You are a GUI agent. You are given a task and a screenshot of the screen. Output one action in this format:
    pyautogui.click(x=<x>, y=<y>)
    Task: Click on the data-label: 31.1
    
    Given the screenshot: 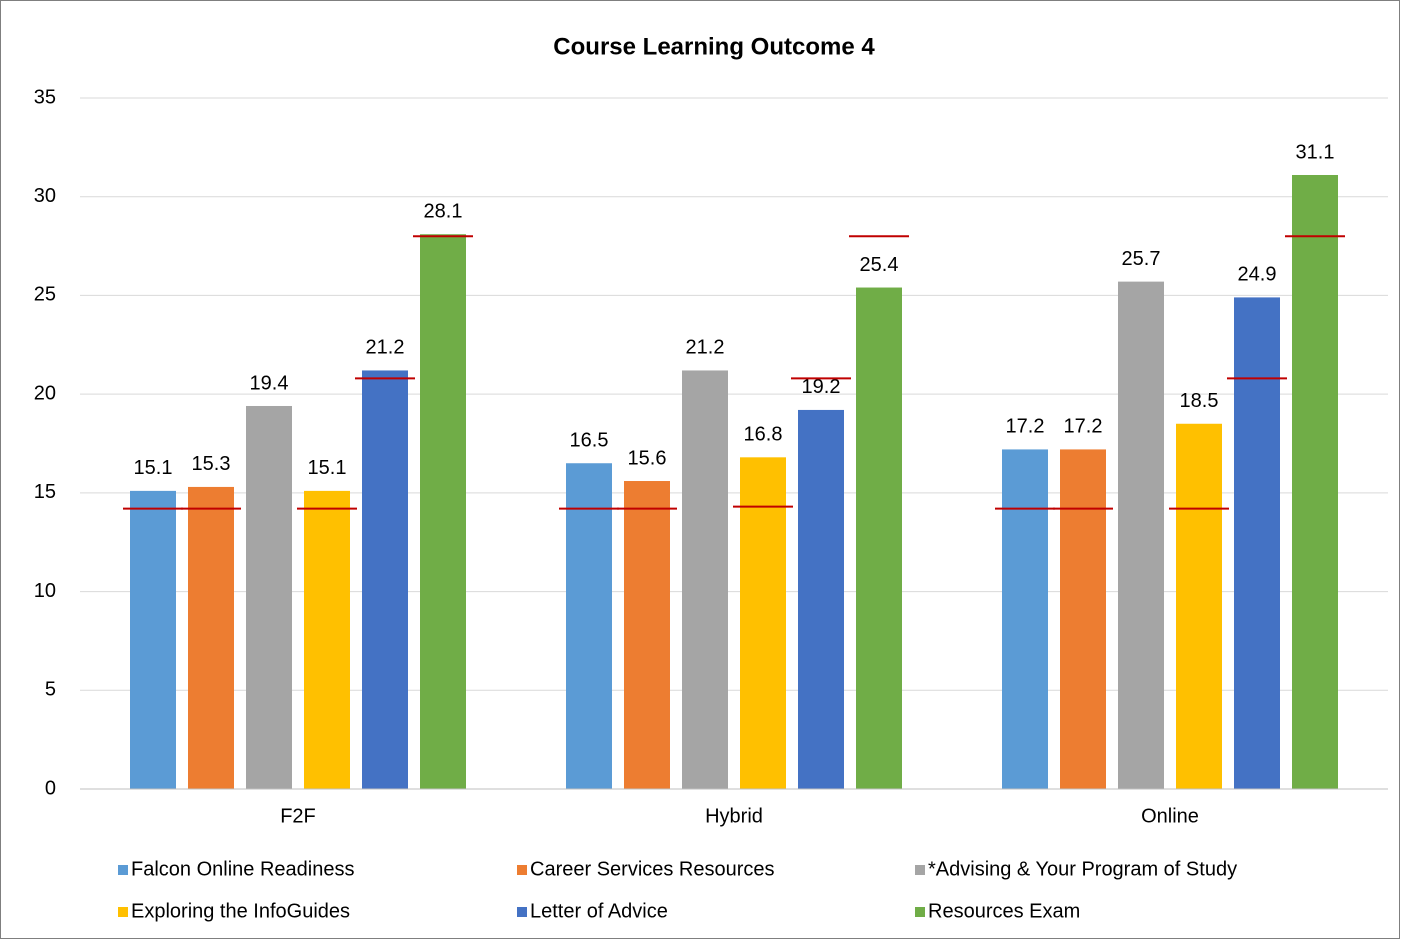 What is the action you would take?
    pyautogui.click(x=1315, y=152)
    